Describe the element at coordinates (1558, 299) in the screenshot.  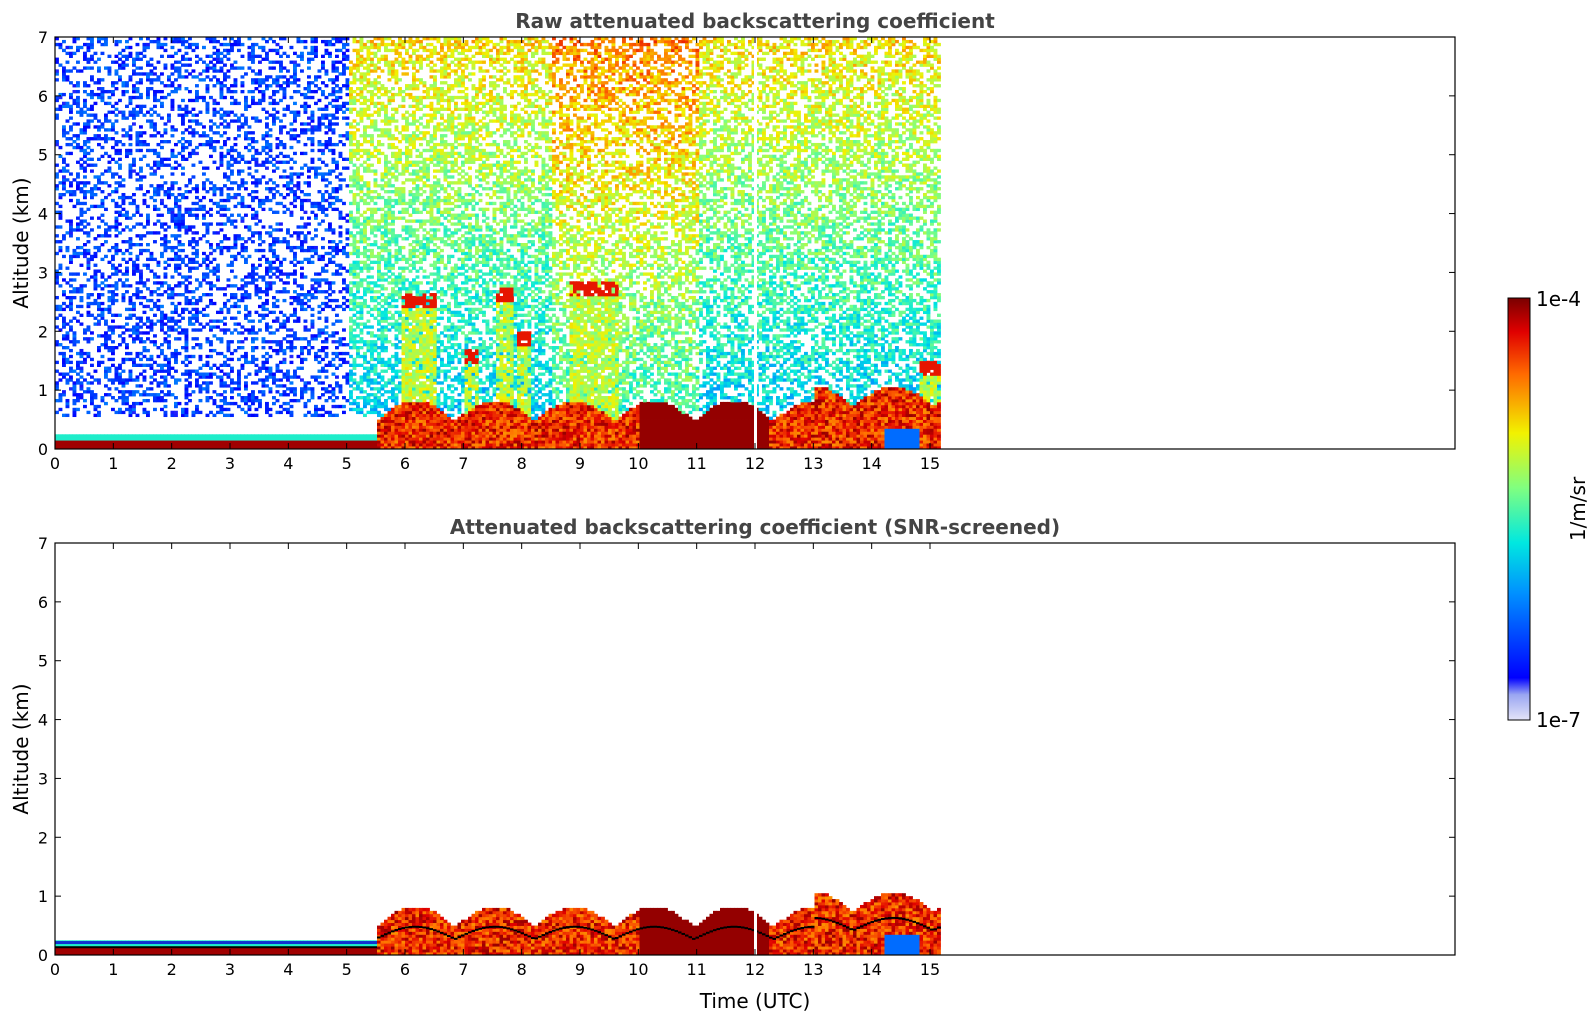
I see `colorbar-max-label: 1e-4` at that location.